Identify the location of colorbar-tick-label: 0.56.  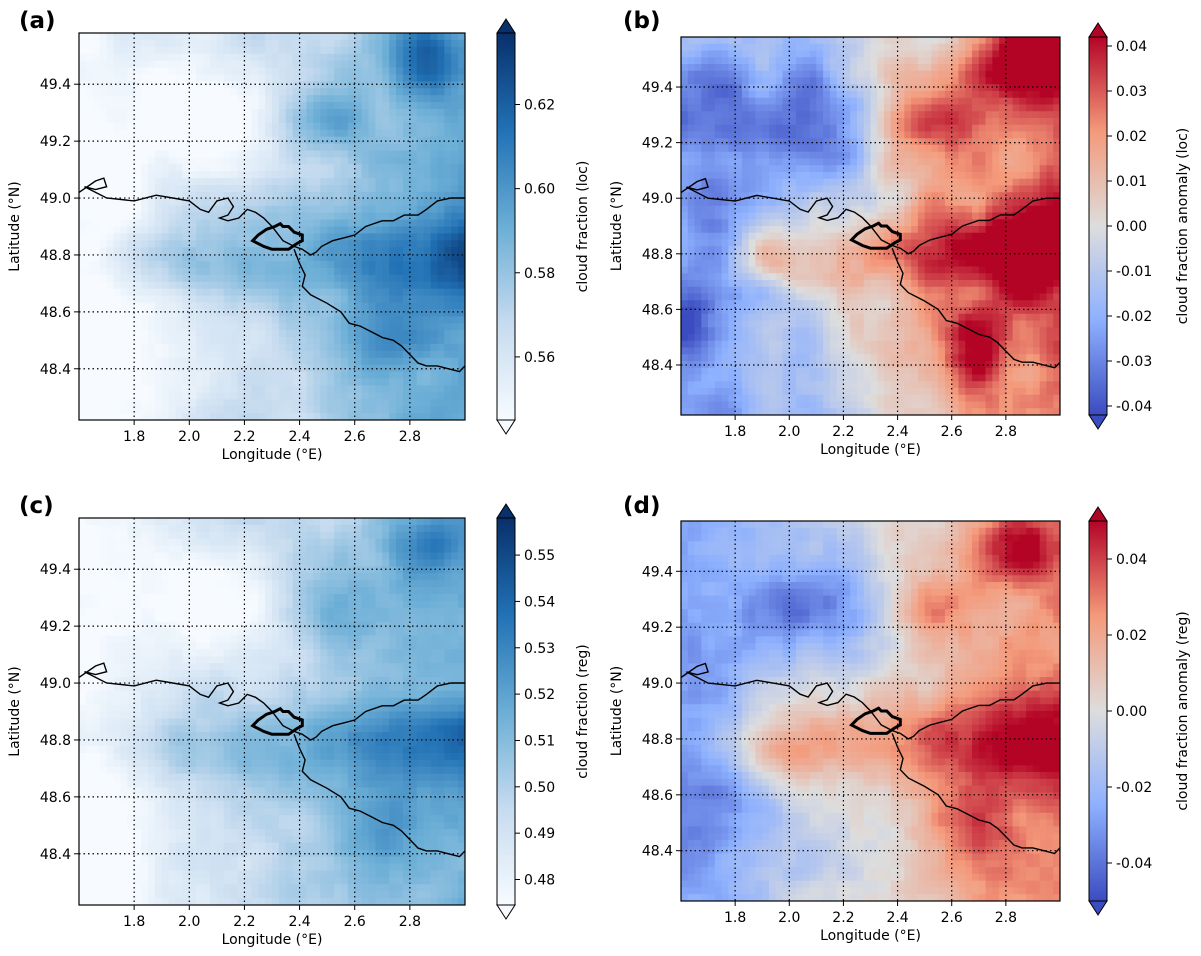
(539, 358).